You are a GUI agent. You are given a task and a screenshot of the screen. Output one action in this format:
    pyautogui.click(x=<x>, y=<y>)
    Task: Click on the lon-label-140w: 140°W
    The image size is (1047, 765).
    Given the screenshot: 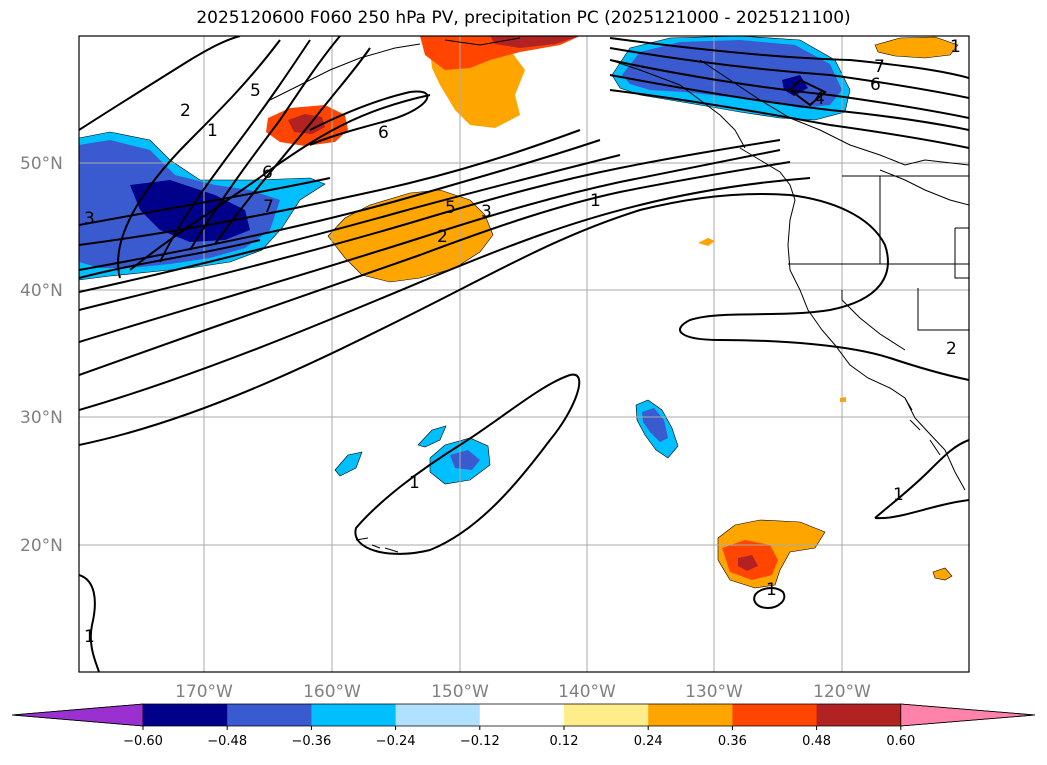 What is the action you would take?
    pyautogui.click(x=587, y=692)
    